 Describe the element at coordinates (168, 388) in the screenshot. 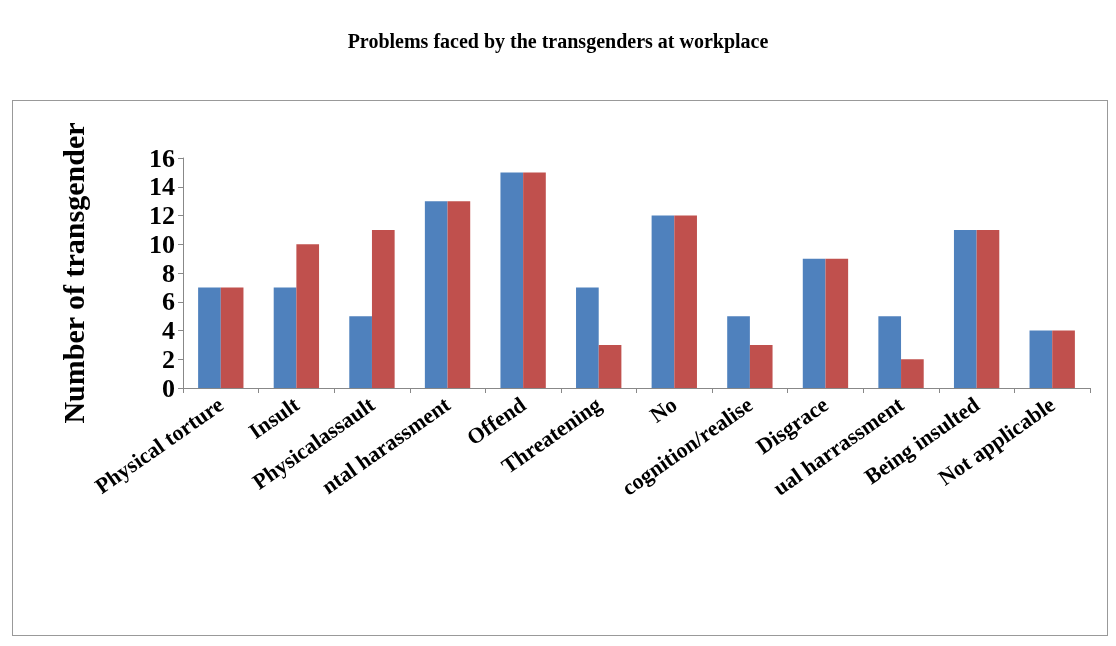

I see `y-tick-label: 0` at that location.